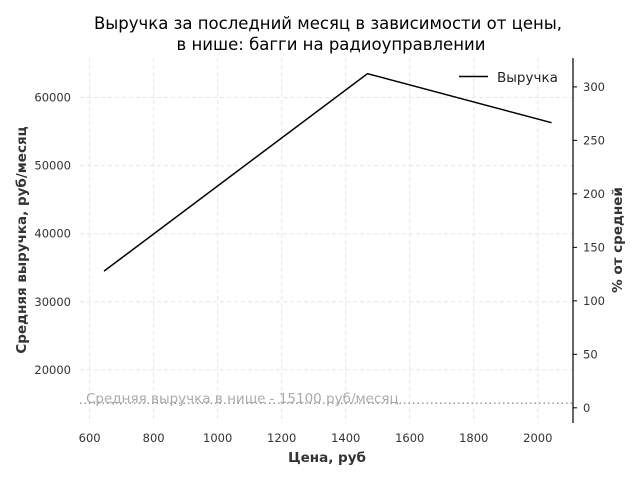 Image resolution: width=640 pixels, height=480 pixels. What do you see at coordinates (594, 247) in the screenshot?
I see `y2-tick-label: 150` at bounding box center [594, 247].